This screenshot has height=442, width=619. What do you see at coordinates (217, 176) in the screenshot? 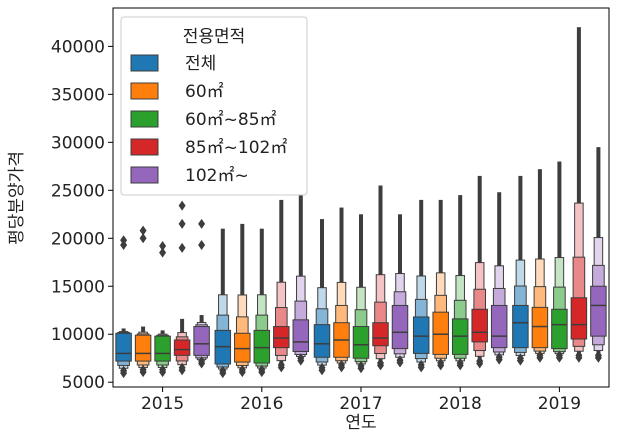
I see `legend-label: 102㎡~` at bounding box center [217, 176].